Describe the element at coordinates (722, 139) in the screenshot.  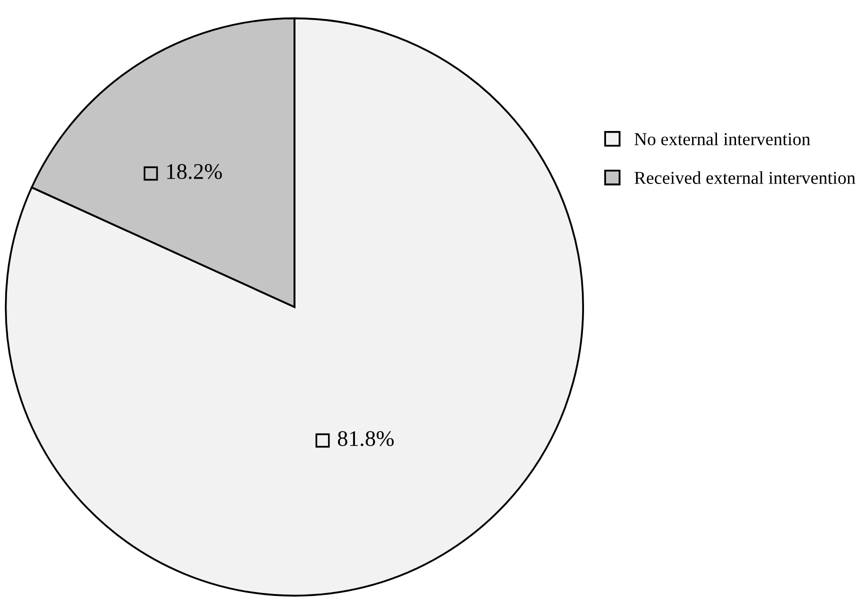
I see `legend-label: No external intervention` at that location.